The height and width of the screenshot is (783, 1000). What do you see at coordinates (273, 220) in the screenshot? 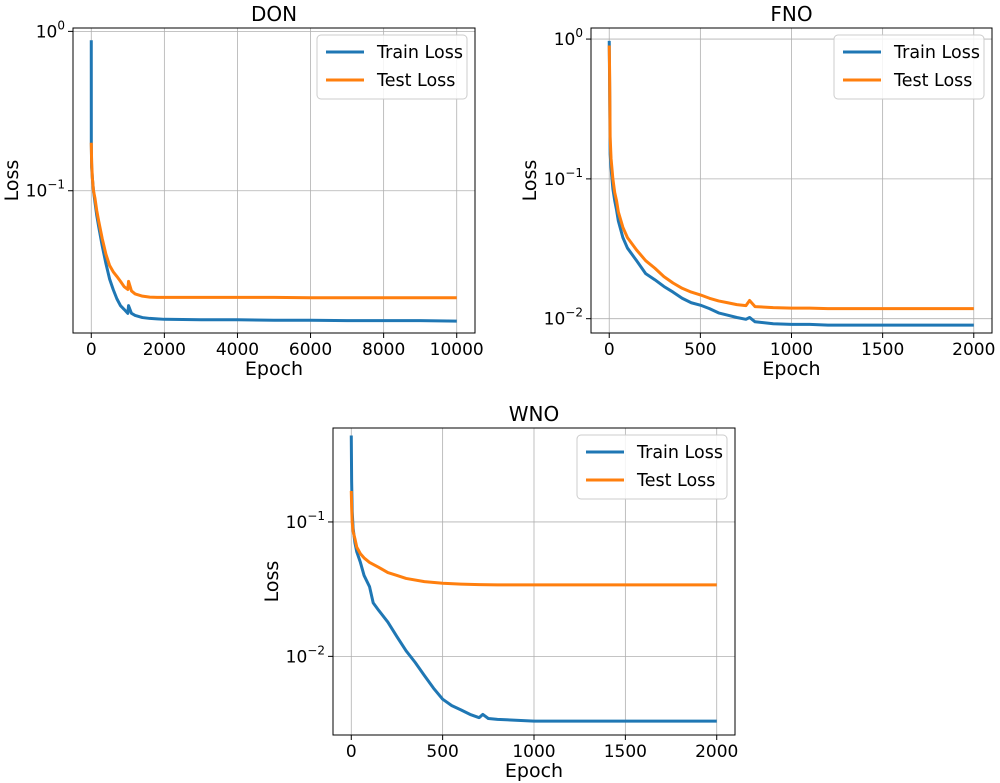
I see `series-line-test-loss` at bounding box center [273, 220].